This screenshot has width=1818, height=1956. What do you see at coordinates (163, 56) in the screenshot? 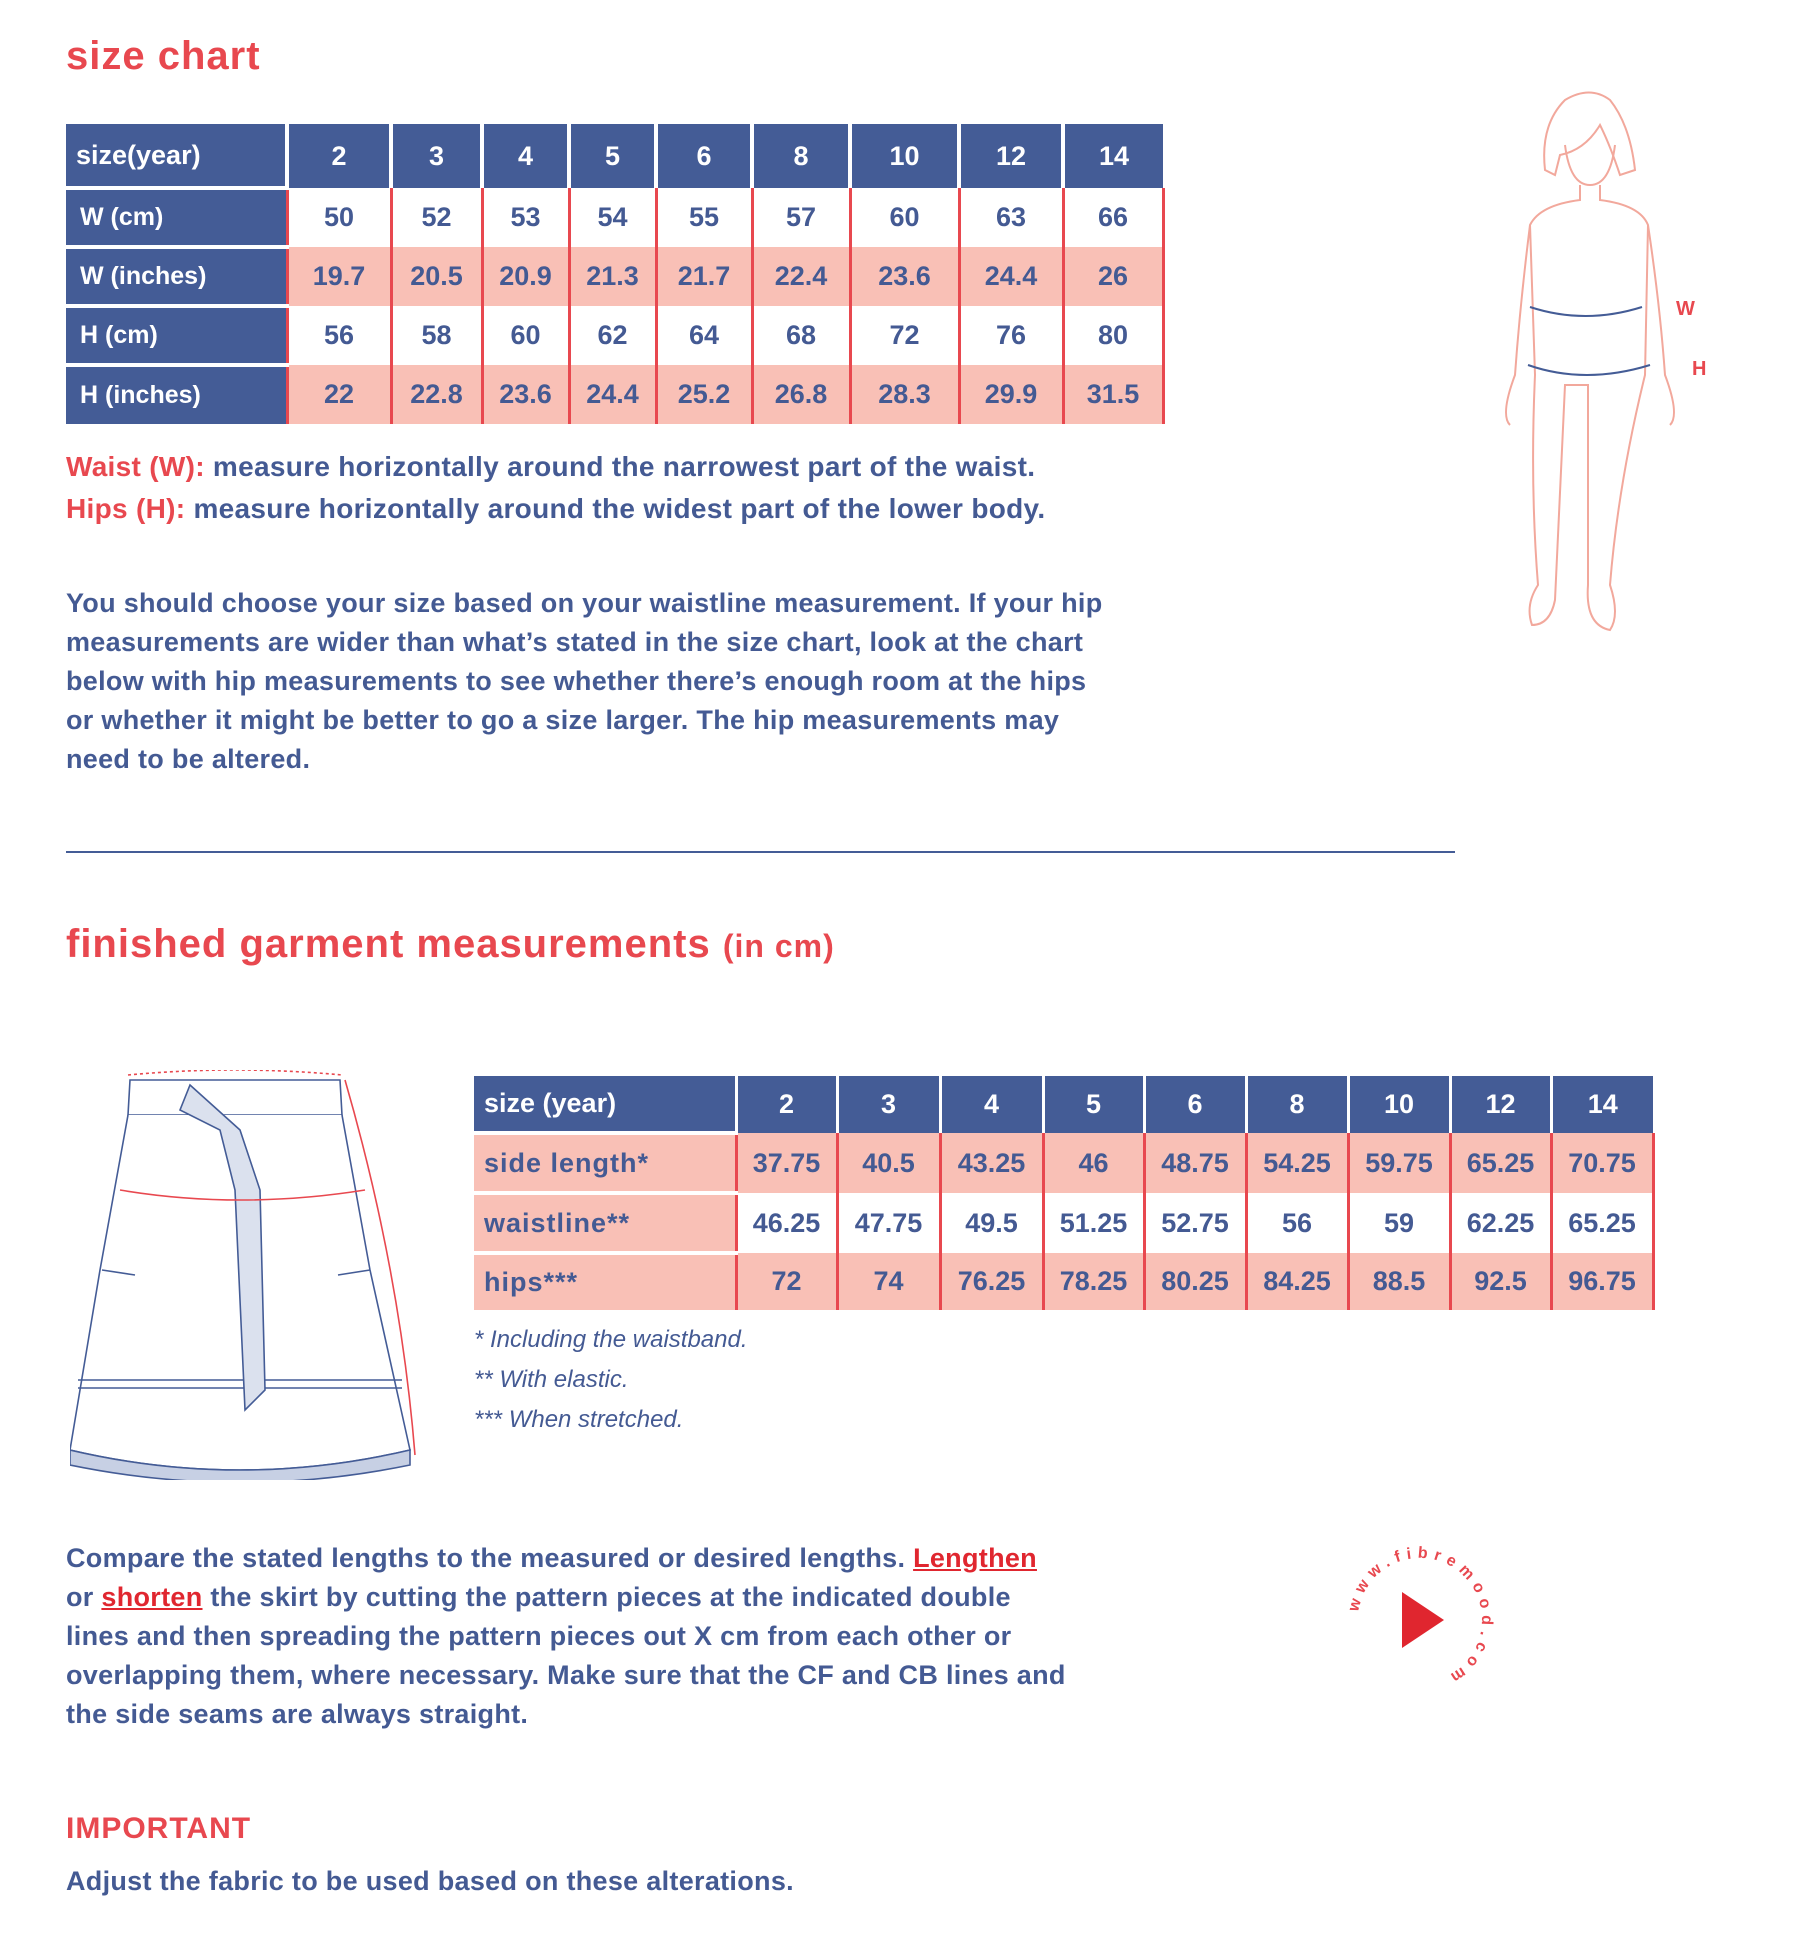
I see `size-chart-title: size chart` at bounding box center [163, 56].